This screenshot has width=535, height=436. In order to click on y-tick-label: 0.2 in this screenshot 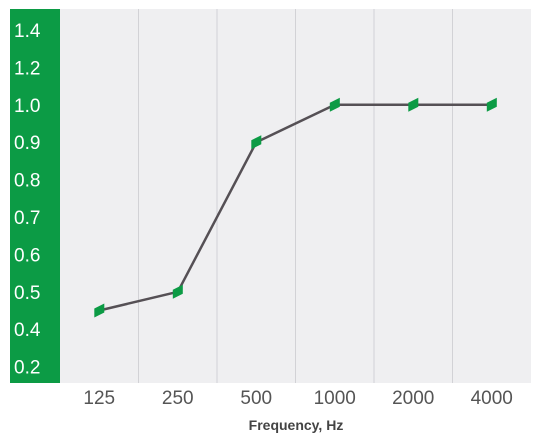, I will do `click(27, 368)`.